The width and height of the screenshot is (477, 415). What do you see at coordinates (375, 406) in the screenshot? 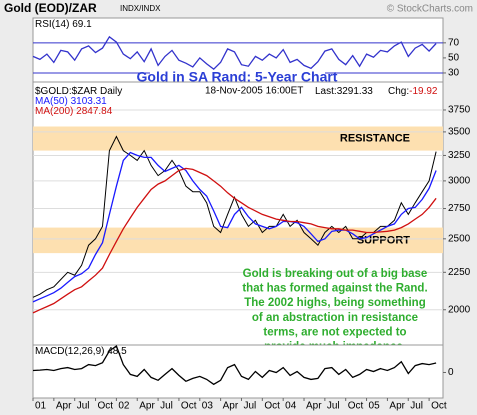
I see `x-tick-label: 05` at bounding box center [375, 406].